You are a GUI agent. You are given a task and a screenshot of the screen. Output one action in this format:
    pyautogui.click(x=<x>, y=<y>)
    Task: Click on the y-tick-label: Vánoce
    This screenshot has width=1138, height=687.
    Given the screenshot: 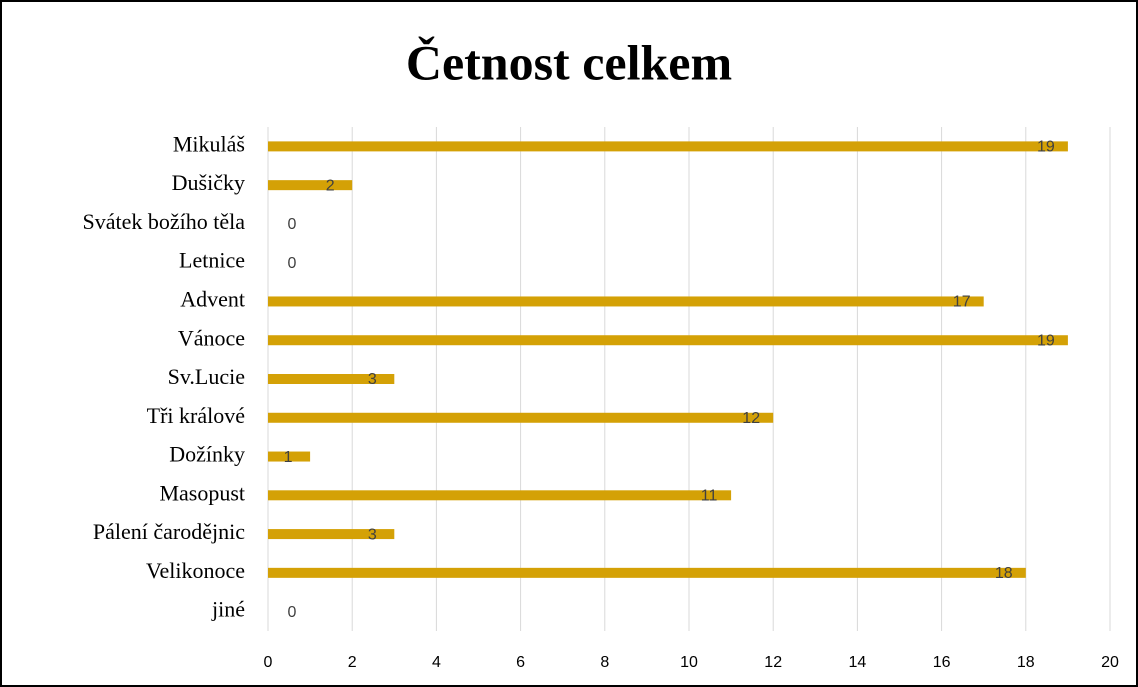 What is the action you would take?
    pyautogui.click(x=211, y=337)
    